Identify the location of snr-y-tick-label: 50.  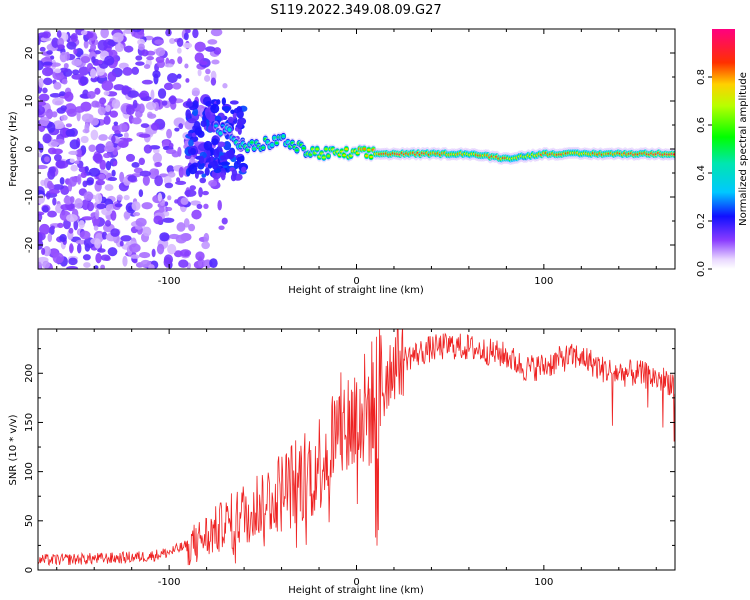
(29, 520).